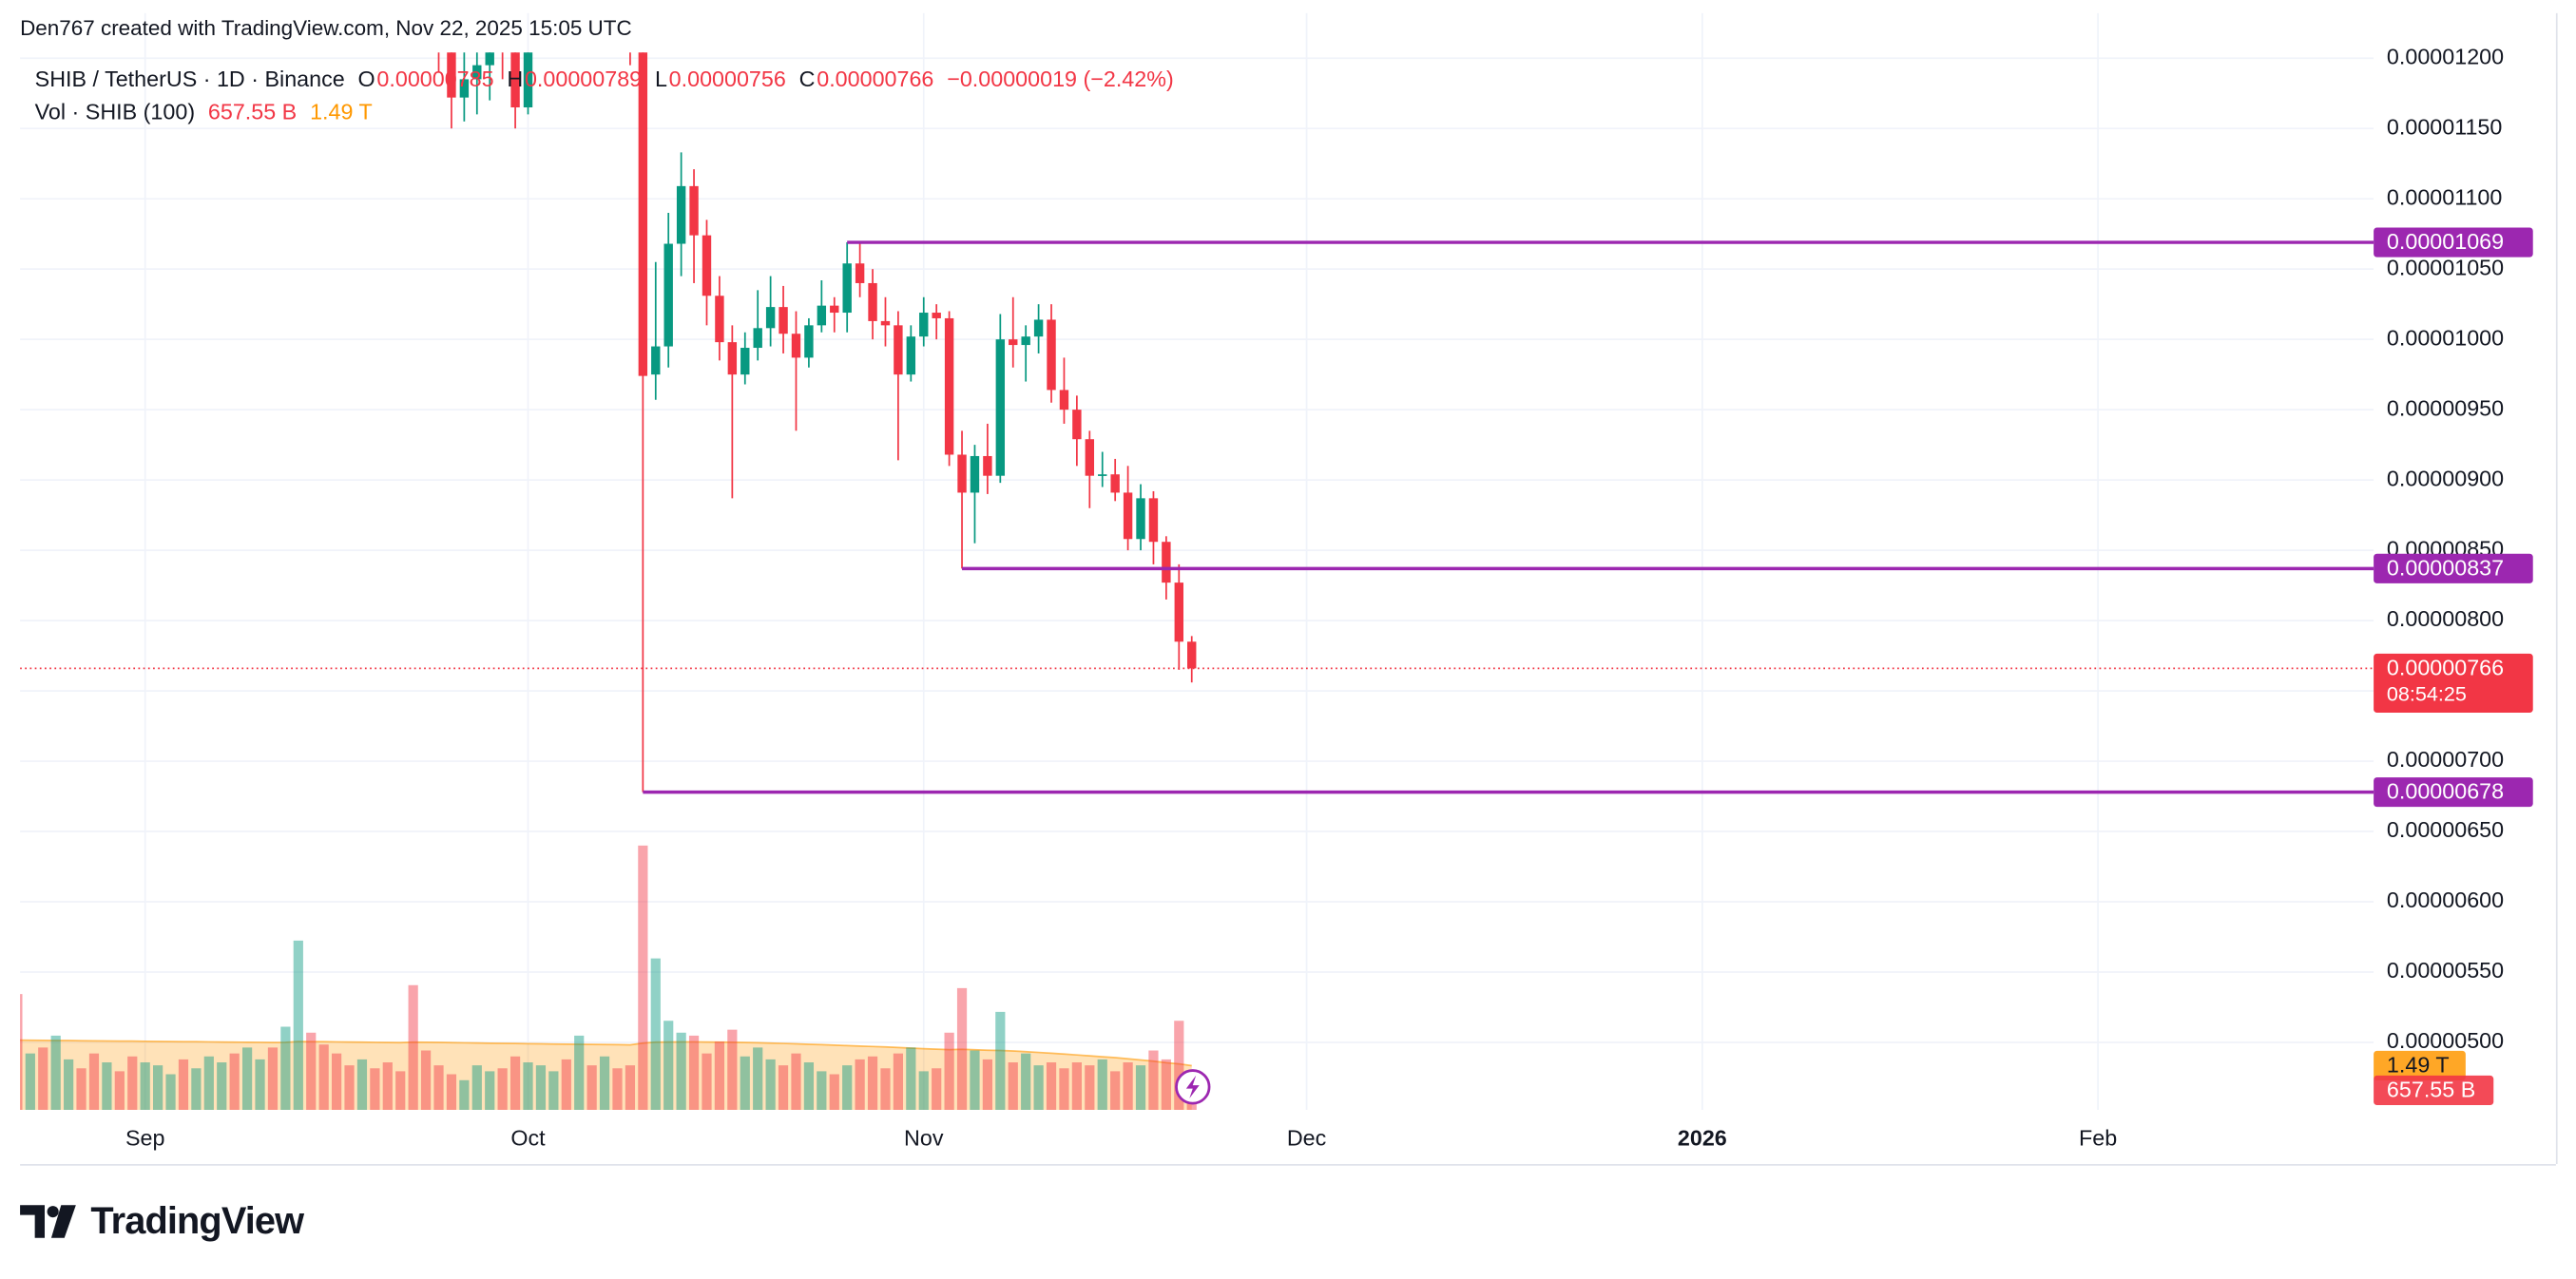 The image size is (2576, 1279). I want to click on y-tick-label: 0.00001100, so click(2444, 196).